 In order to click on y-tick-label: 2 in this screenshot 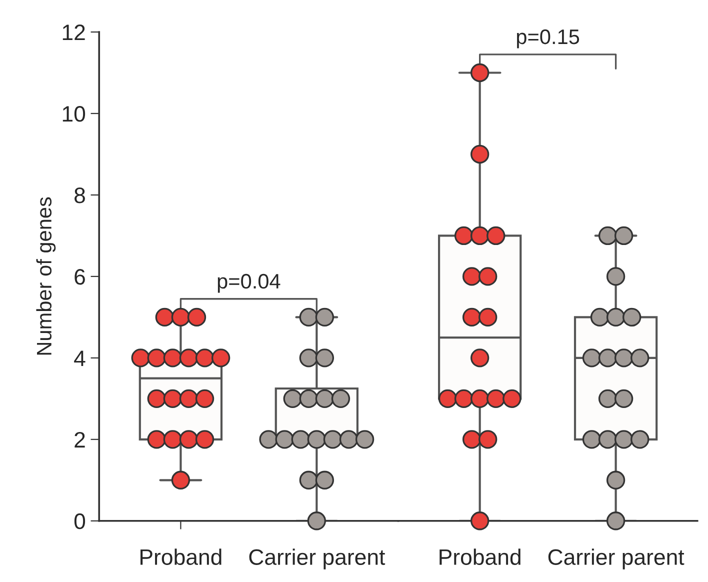, I will do `click(79, 440)`.